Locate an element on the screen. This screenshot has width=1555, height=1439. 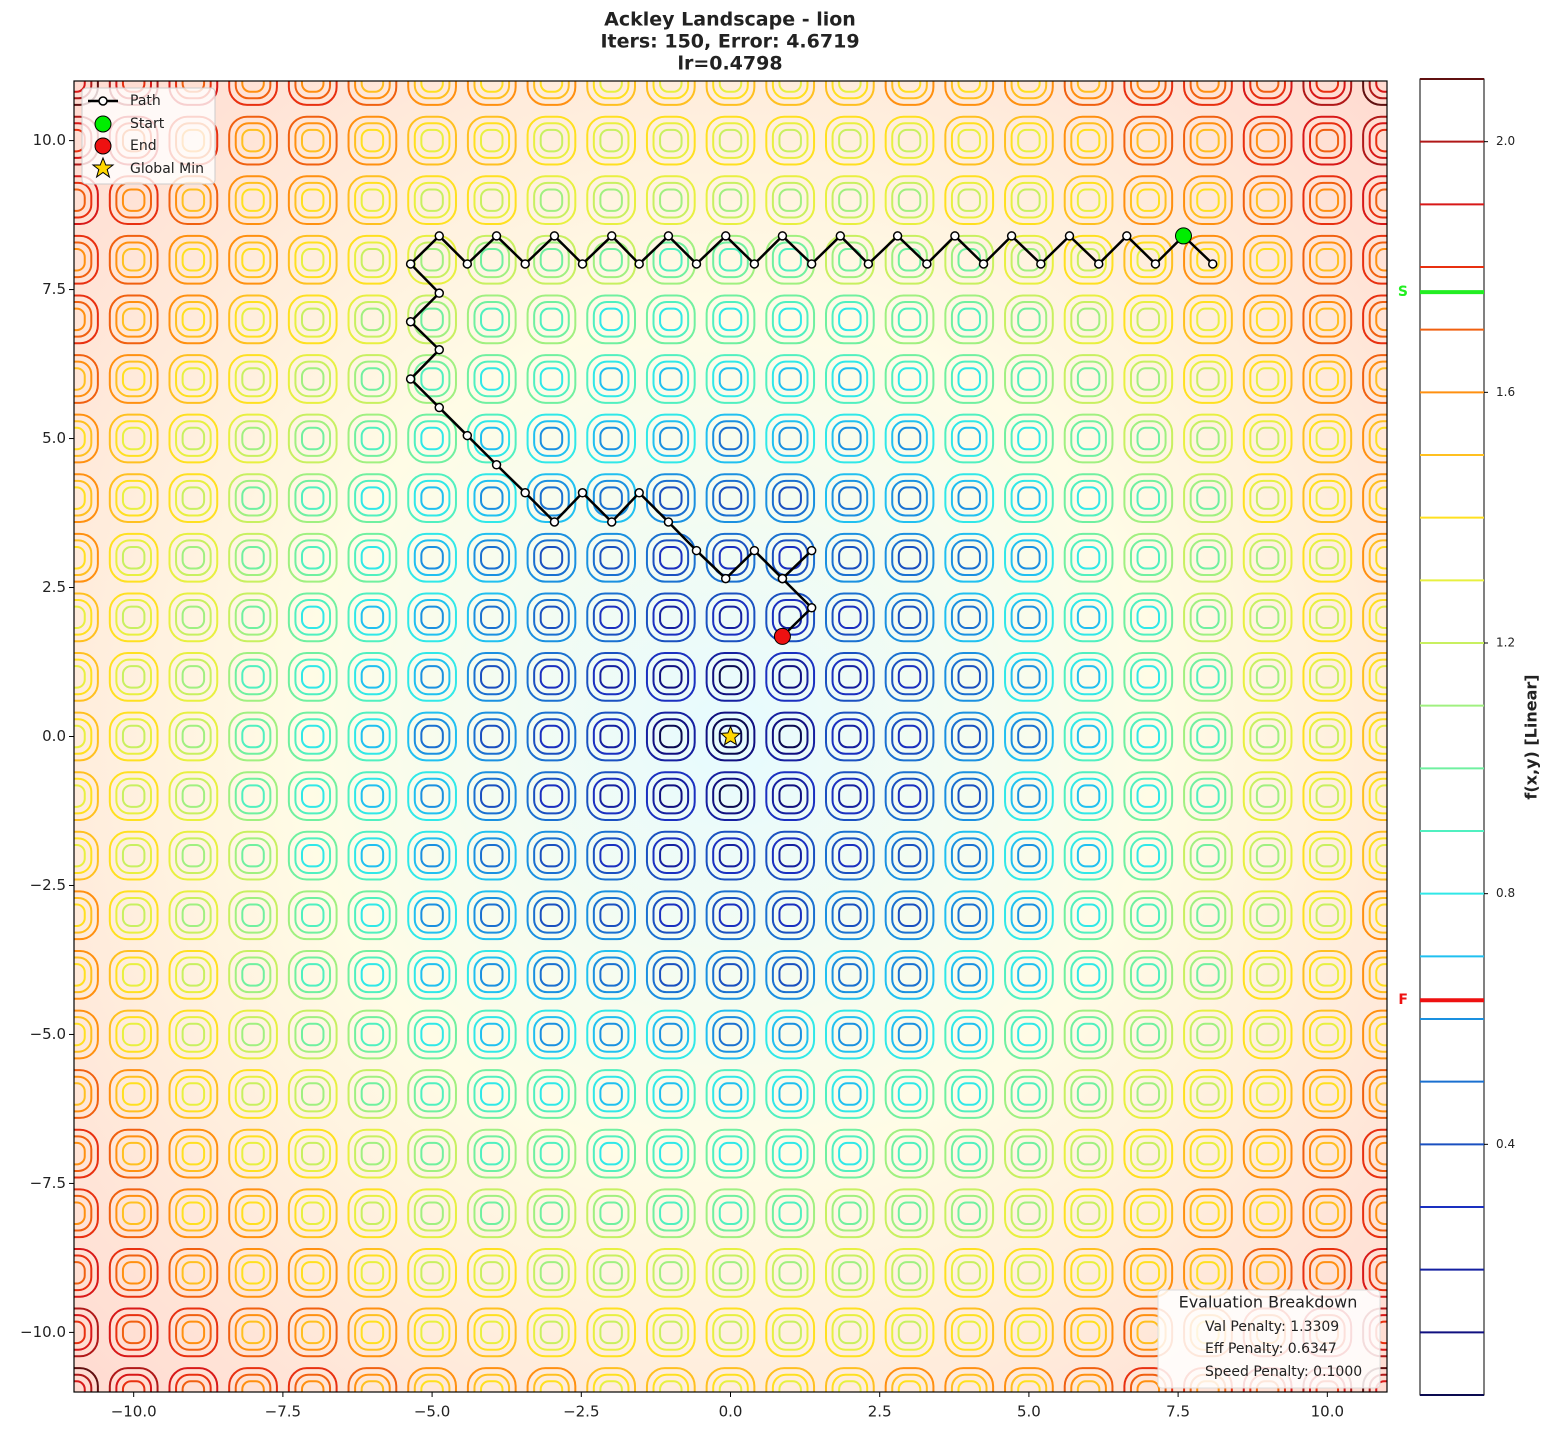
x-tick-label: 0.0 is located at coordinates (731, 1412).